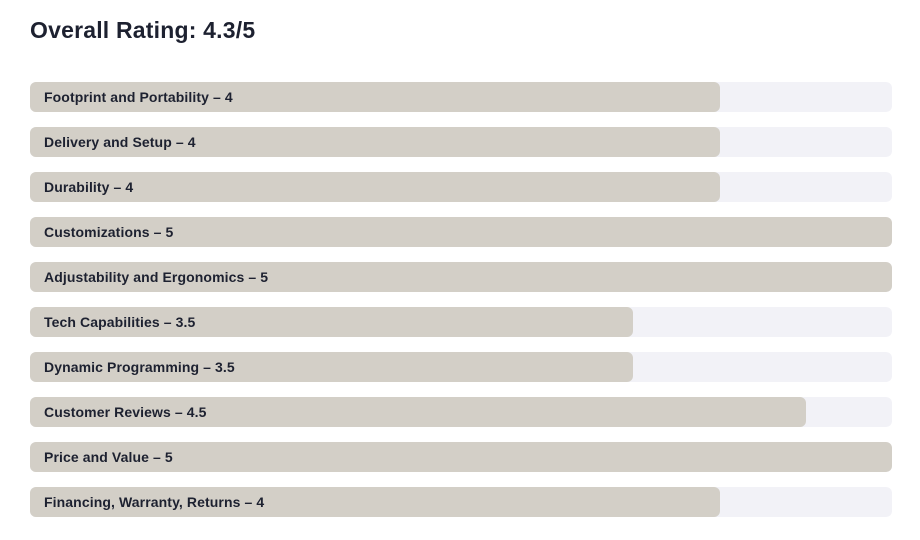  I want to click on rating-bar-label: Financing, Warranty, Returns – 4, so click(154, 502).